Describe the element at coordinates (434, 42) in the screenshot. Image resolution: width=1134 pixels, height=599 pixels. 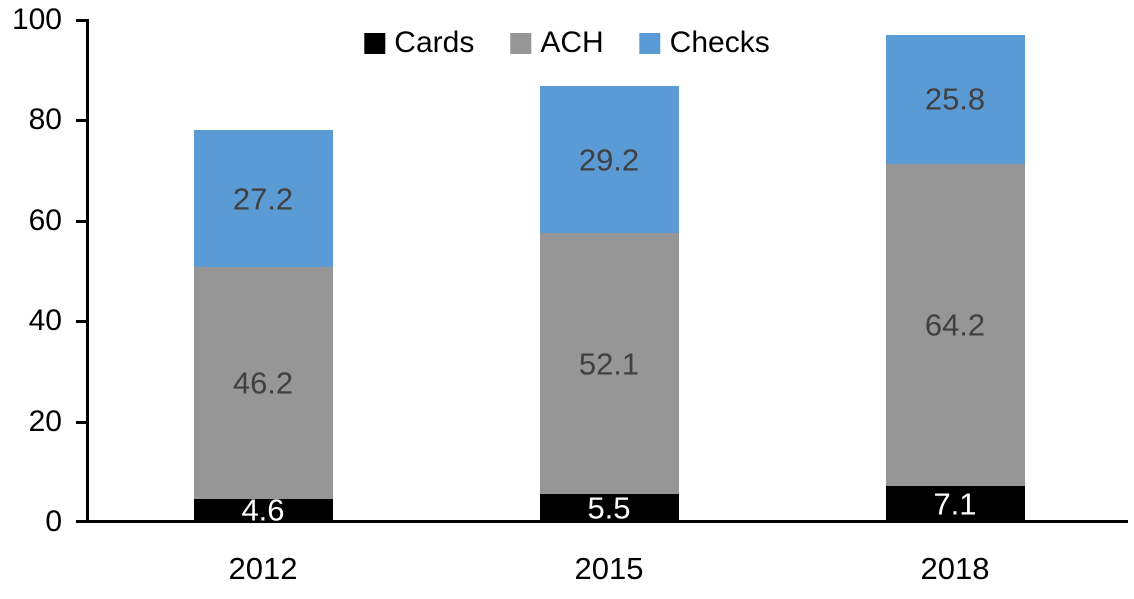
I see `legend-label-cards: Cards` at that location.